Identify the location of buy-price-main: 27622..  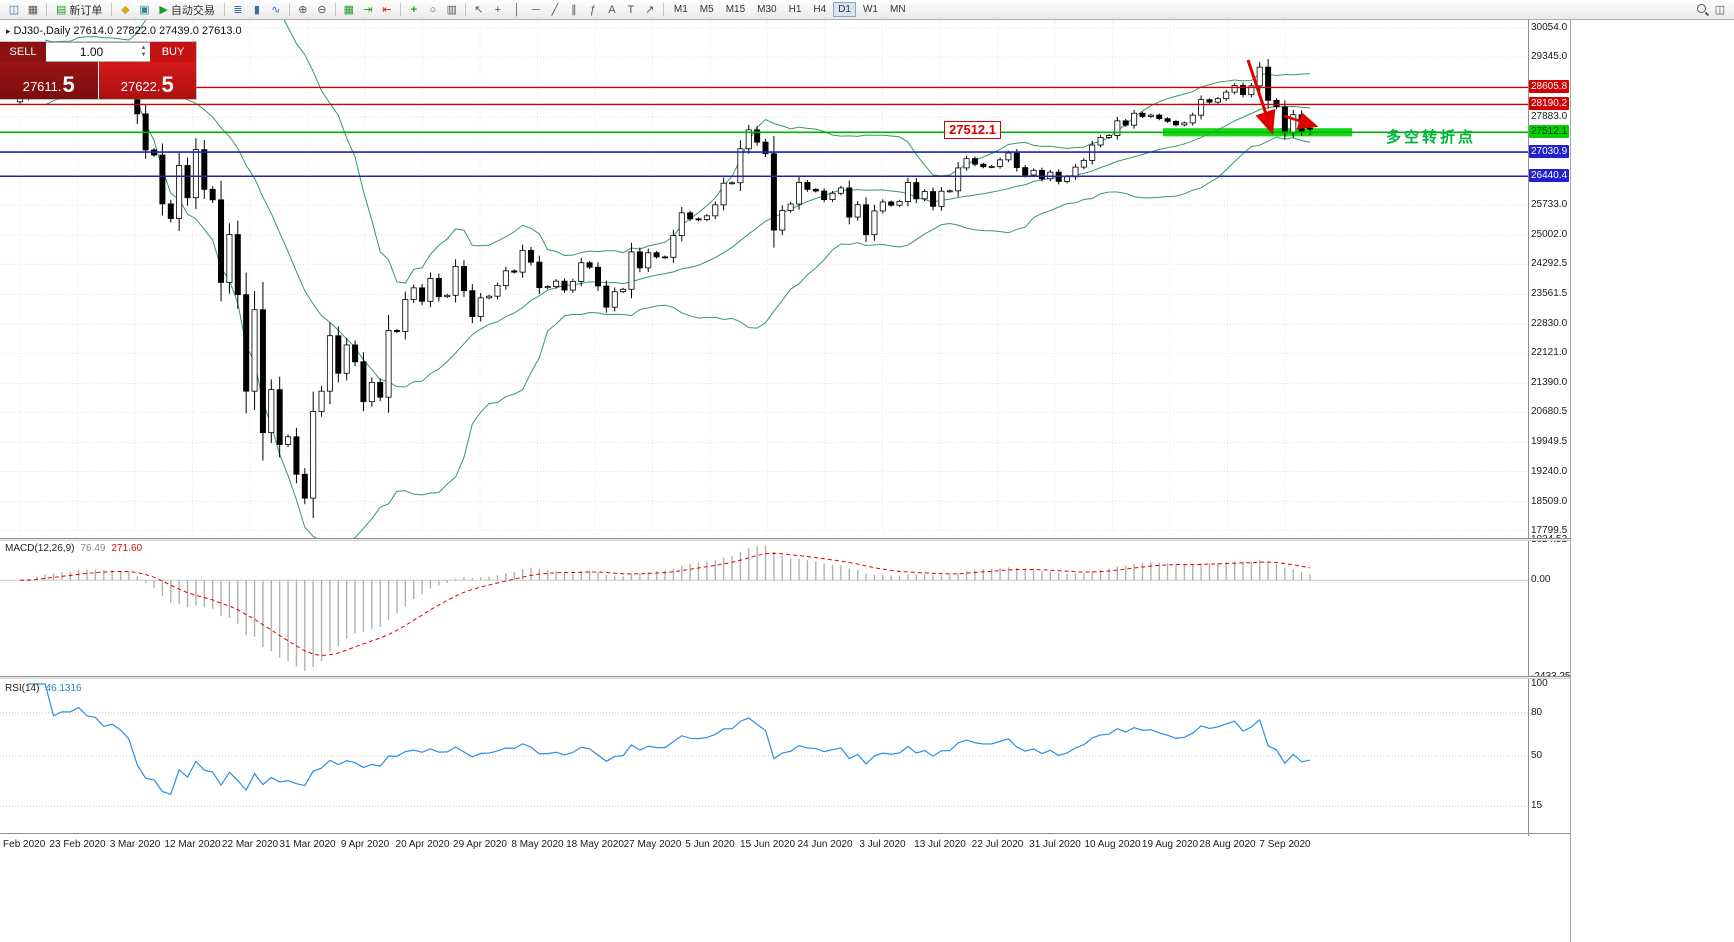
(140, 86).